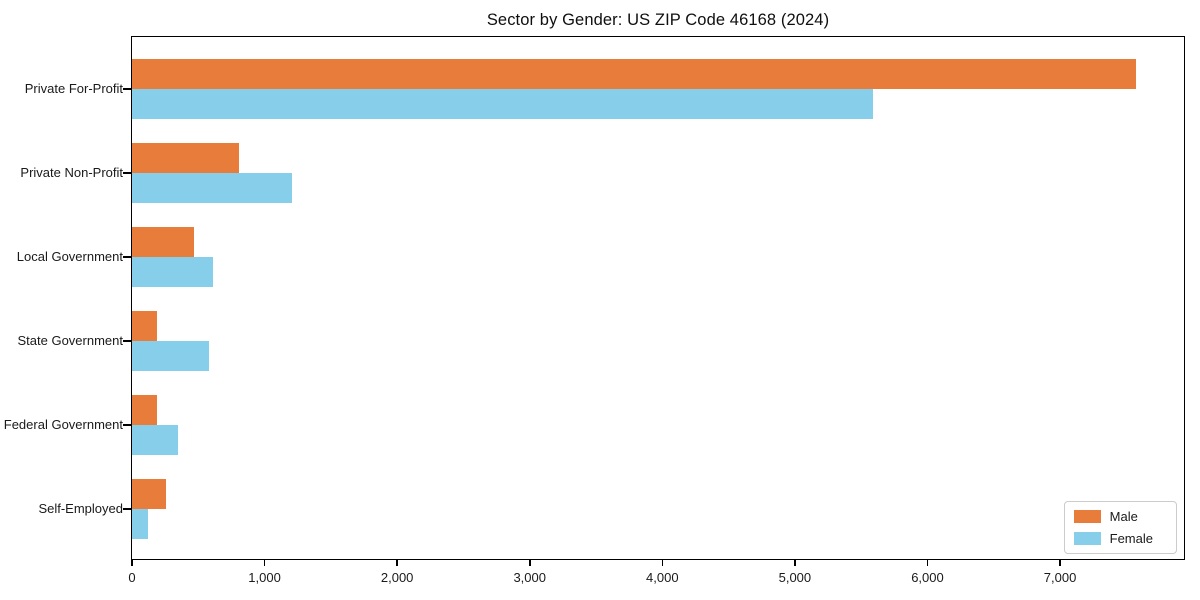  What do you see at coordinates (1087, 538) in the screenshot?
I see `legend-swatch-female` at bounding box center [1087, 538].